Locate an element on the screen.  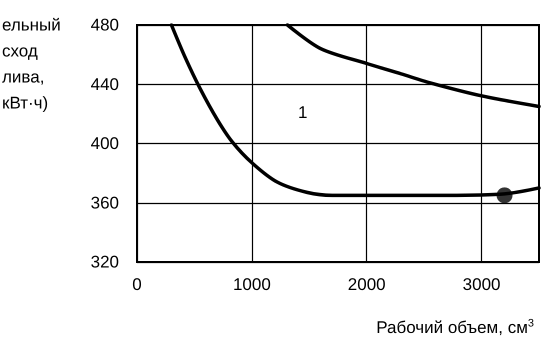
annotation: 1 is located at coordinates (303, 112).